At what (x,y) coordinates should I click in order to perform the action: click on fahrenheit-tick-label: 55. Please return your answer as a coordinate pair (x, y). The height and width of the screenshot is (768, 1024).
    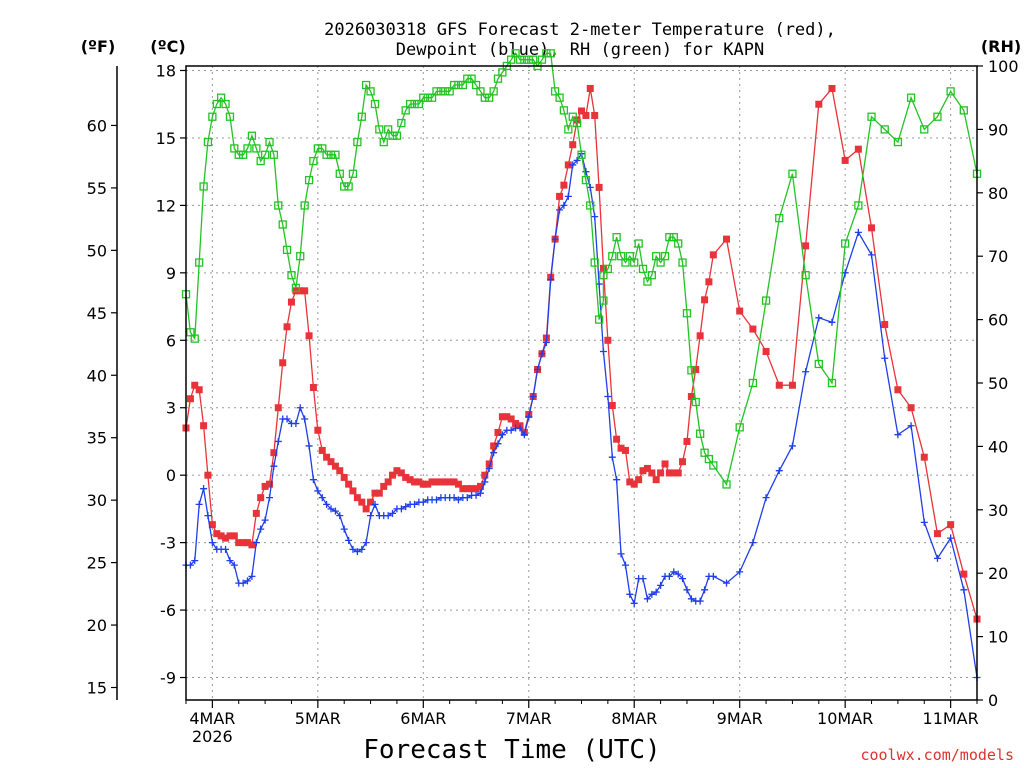
    Looking at the image, I should click on (97, 188).